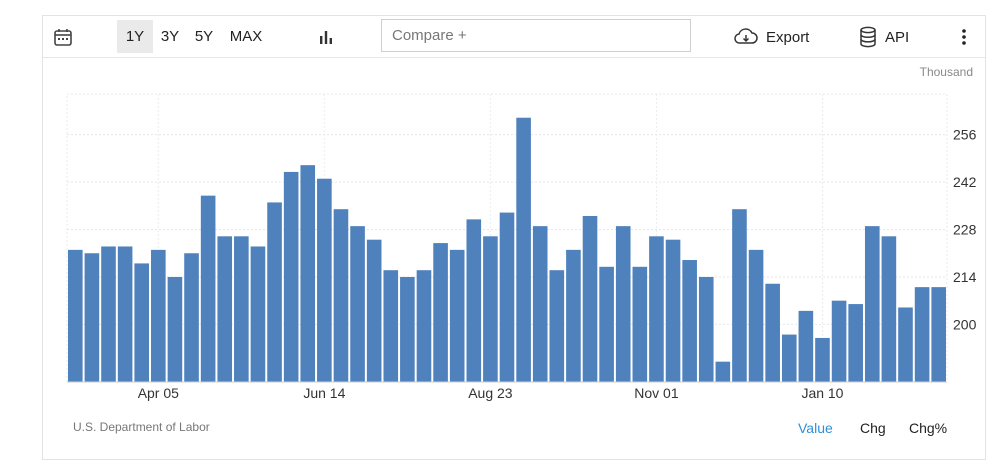  I want to click on mode-value-tab: Value, so click(815, 428).